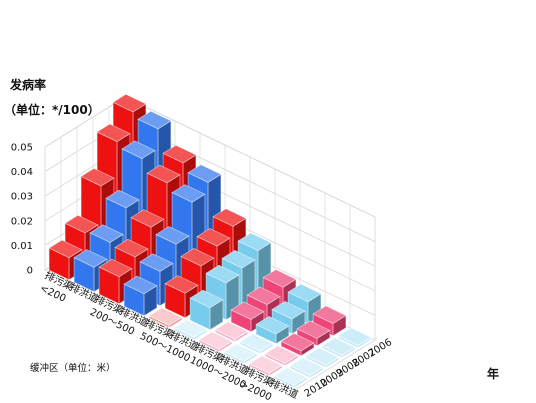  Describe the element at coordinates (22, 210) in the screenshot. I see `y-axis-ticks: 0 0.01 0.02 0.03 0.04 0.05` at that location.